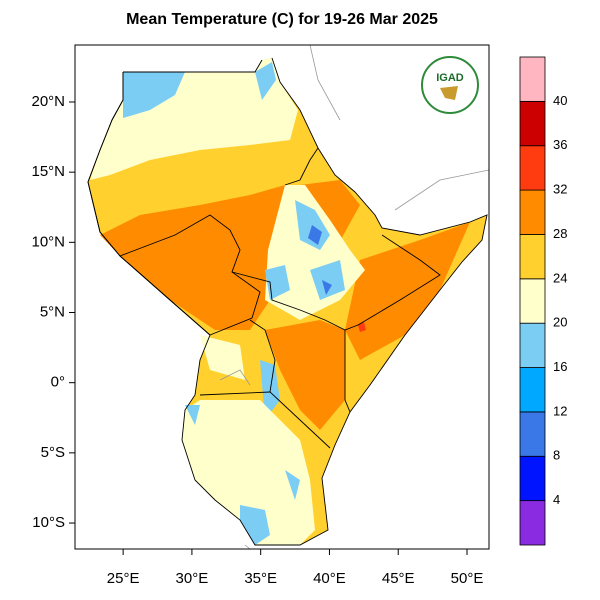 Image resolution: width=600 pixels, height=600 pixels. What do you see at coordinates (302, 310) in the screenshot?
I see `region-blue-highlands` at bounding box center [302, 310].